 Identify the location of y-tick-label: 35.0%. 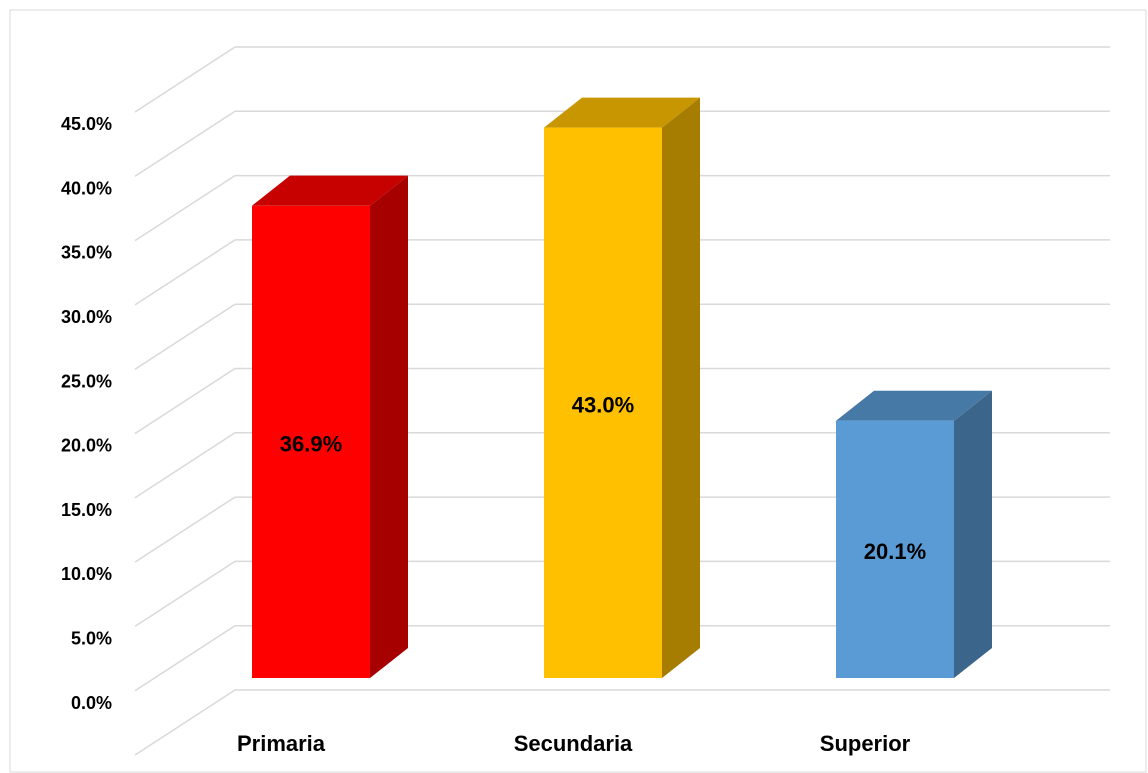
(86, 253).